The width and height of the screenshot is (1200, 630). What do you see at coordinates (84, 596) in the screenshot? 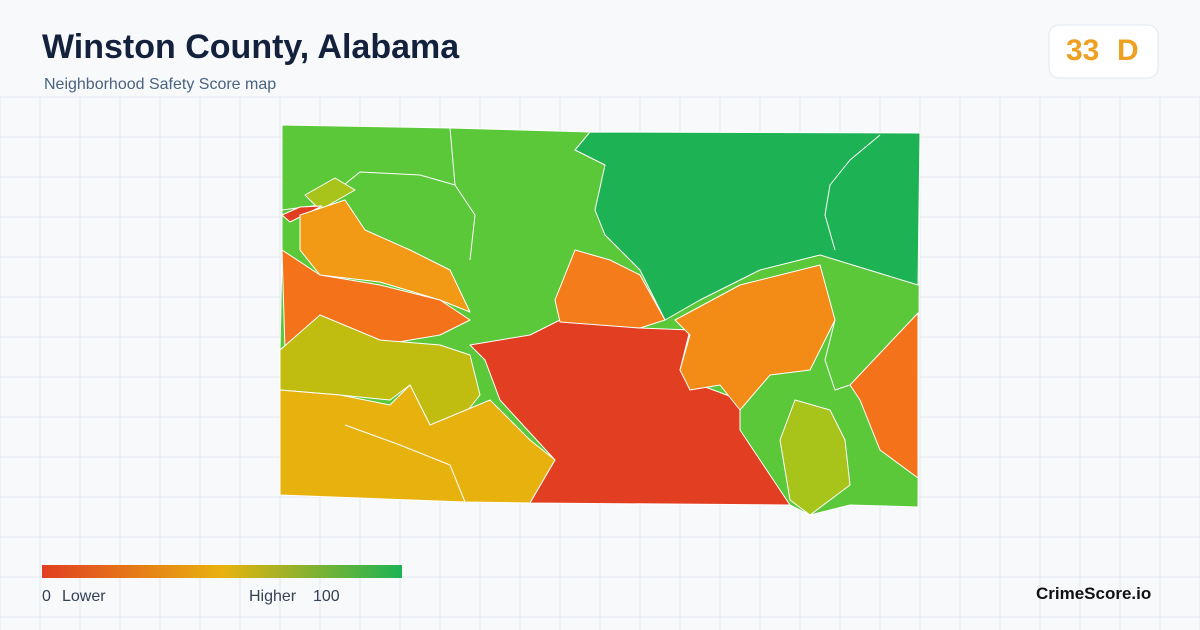
I see `legend-low: Lower` at bounding box center [84, 596].